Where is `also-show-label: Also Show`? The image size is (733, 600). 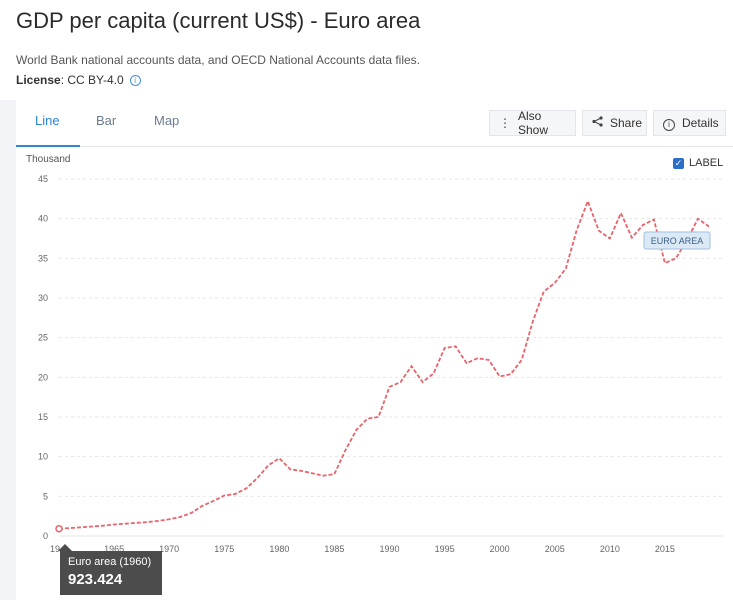 also-show-label: Also Show is located at coordinates (533, 123).